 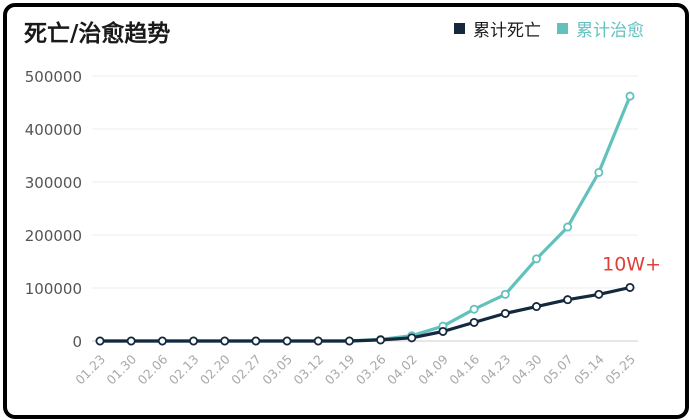 I want to click on x-tick-label: 04.30, so click(x=527, y=369).